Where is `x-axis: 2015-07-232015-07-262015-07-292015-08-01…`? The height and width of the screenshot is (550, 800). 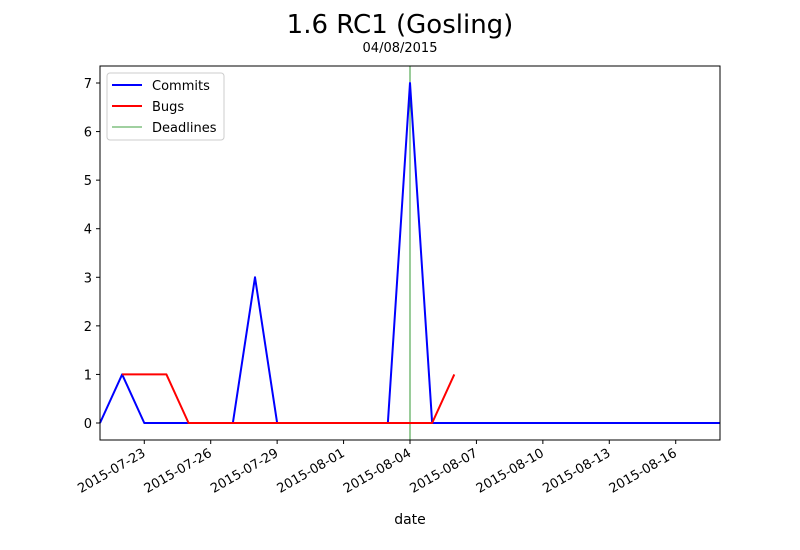
x-axis: 2015-07-232015-07-262015-07-292015-08-01… is located at coordinates (377, 468).